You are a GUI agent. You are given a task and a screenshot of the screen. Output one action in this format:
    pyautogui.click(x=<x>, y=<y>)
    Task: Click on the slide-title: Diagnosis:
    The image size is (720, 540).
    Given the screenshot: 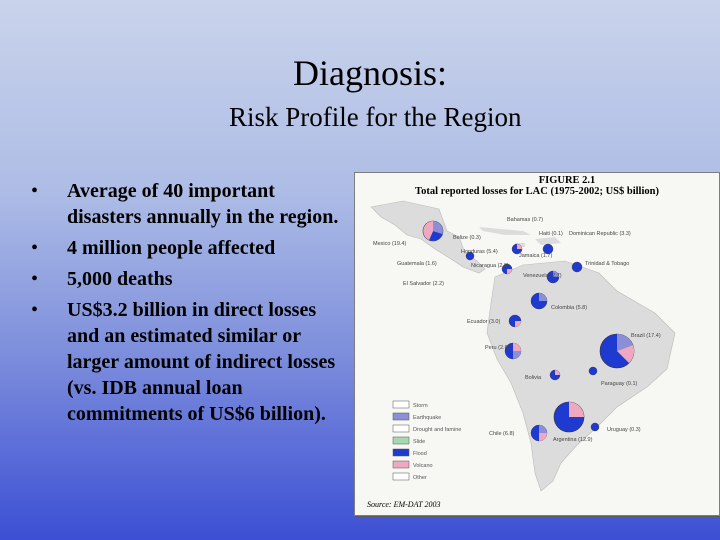 What is the action you would take?
    pyautogui.click(x=369, y=73)
    